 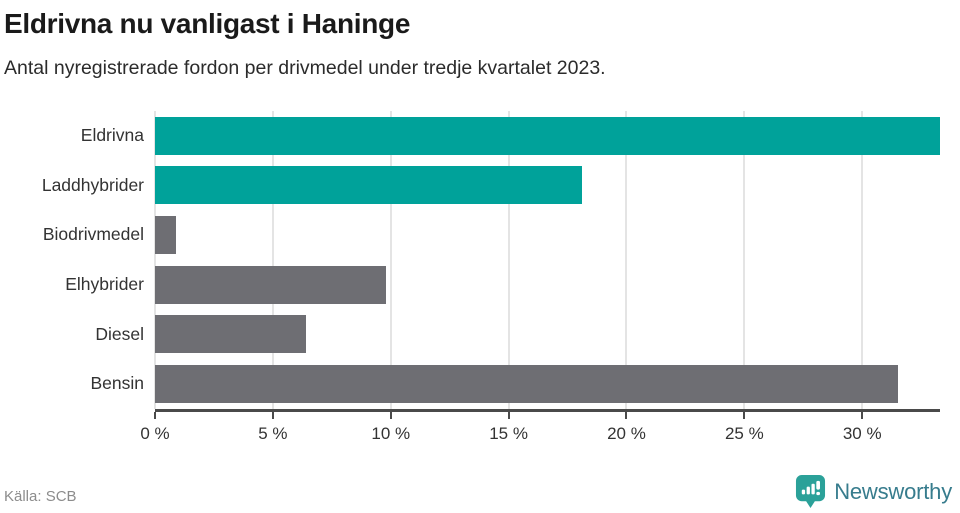 I want to click on category-label-elhybrider: Elhybrider, so click(x=104, y=284).